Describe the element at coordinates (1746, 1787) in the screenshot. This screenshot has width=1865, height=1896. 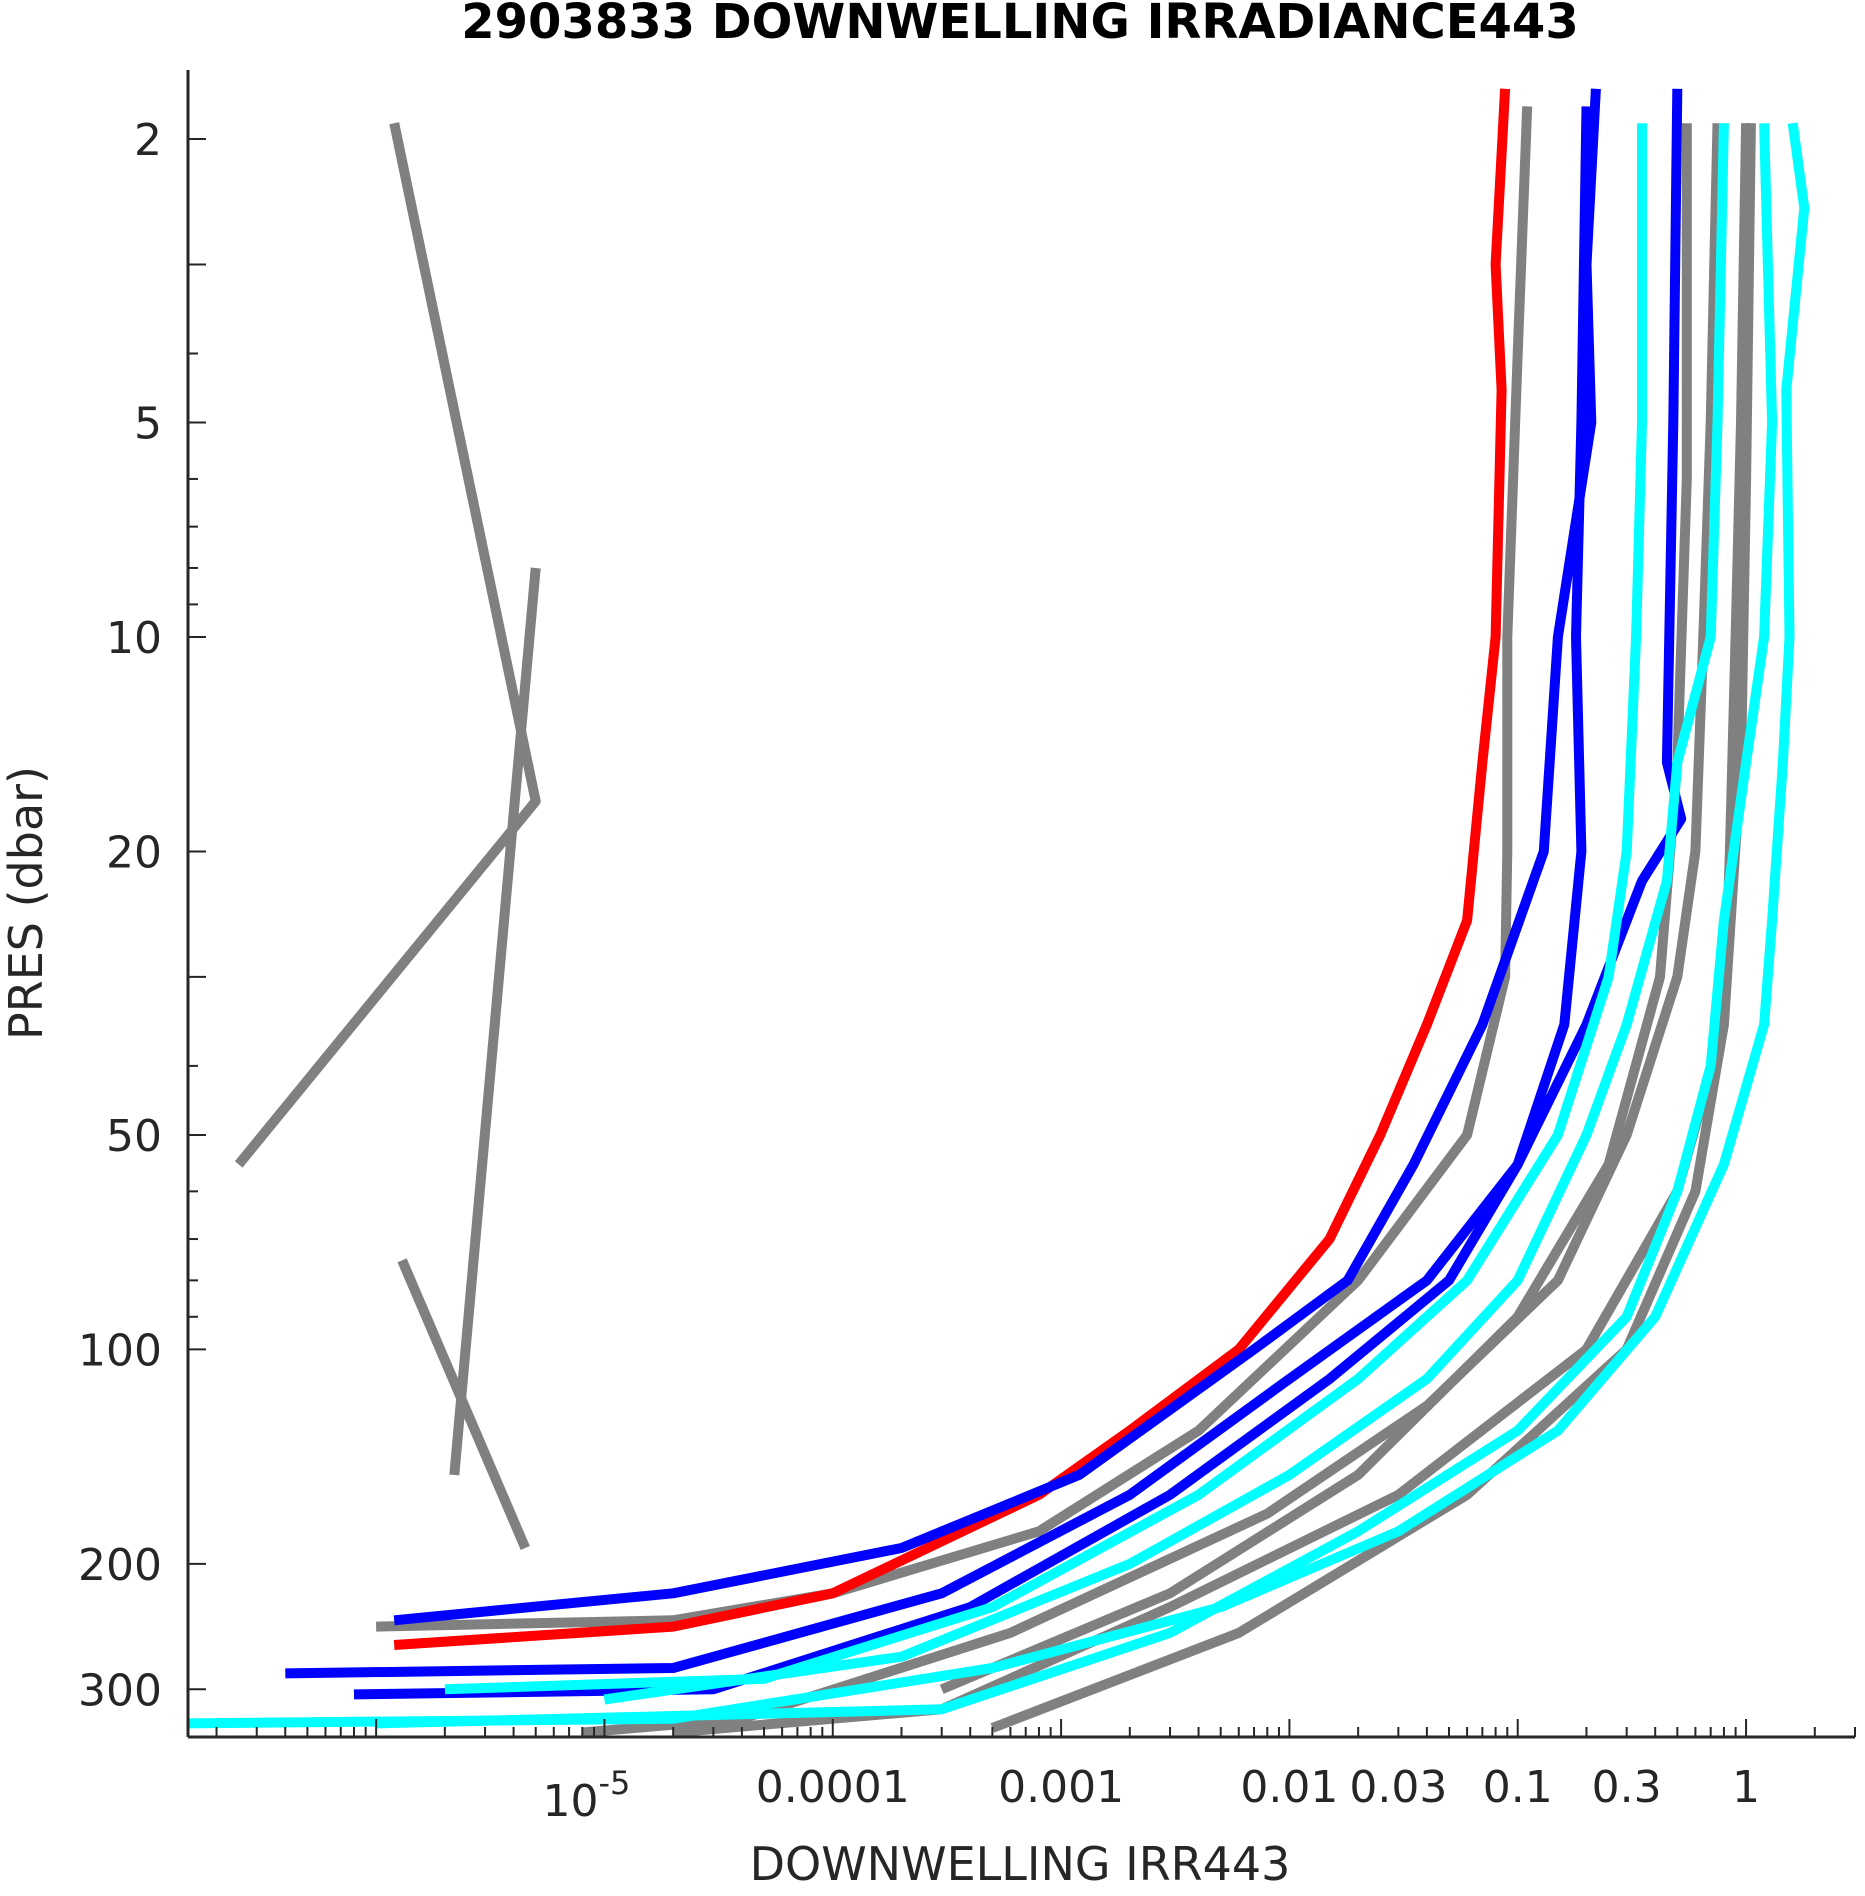
I see `x-tick-label: 1` at that location.